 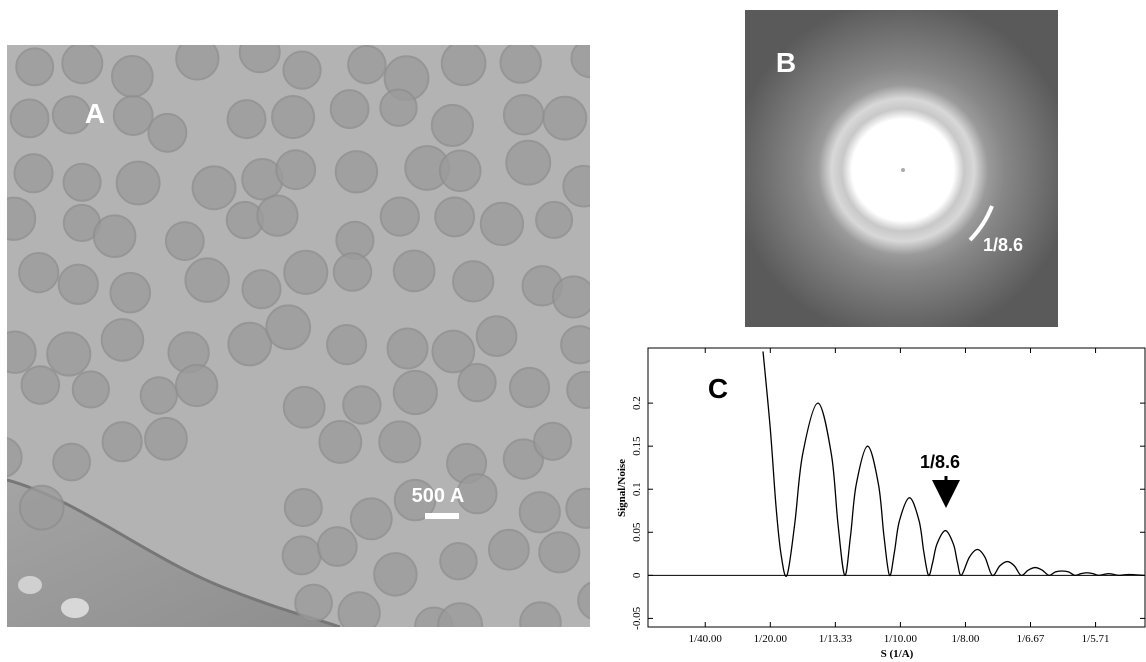 What do you see at coordinates (442, 516) in the screenshot?
I see `scale-bar` at bounding box center [442, 516].